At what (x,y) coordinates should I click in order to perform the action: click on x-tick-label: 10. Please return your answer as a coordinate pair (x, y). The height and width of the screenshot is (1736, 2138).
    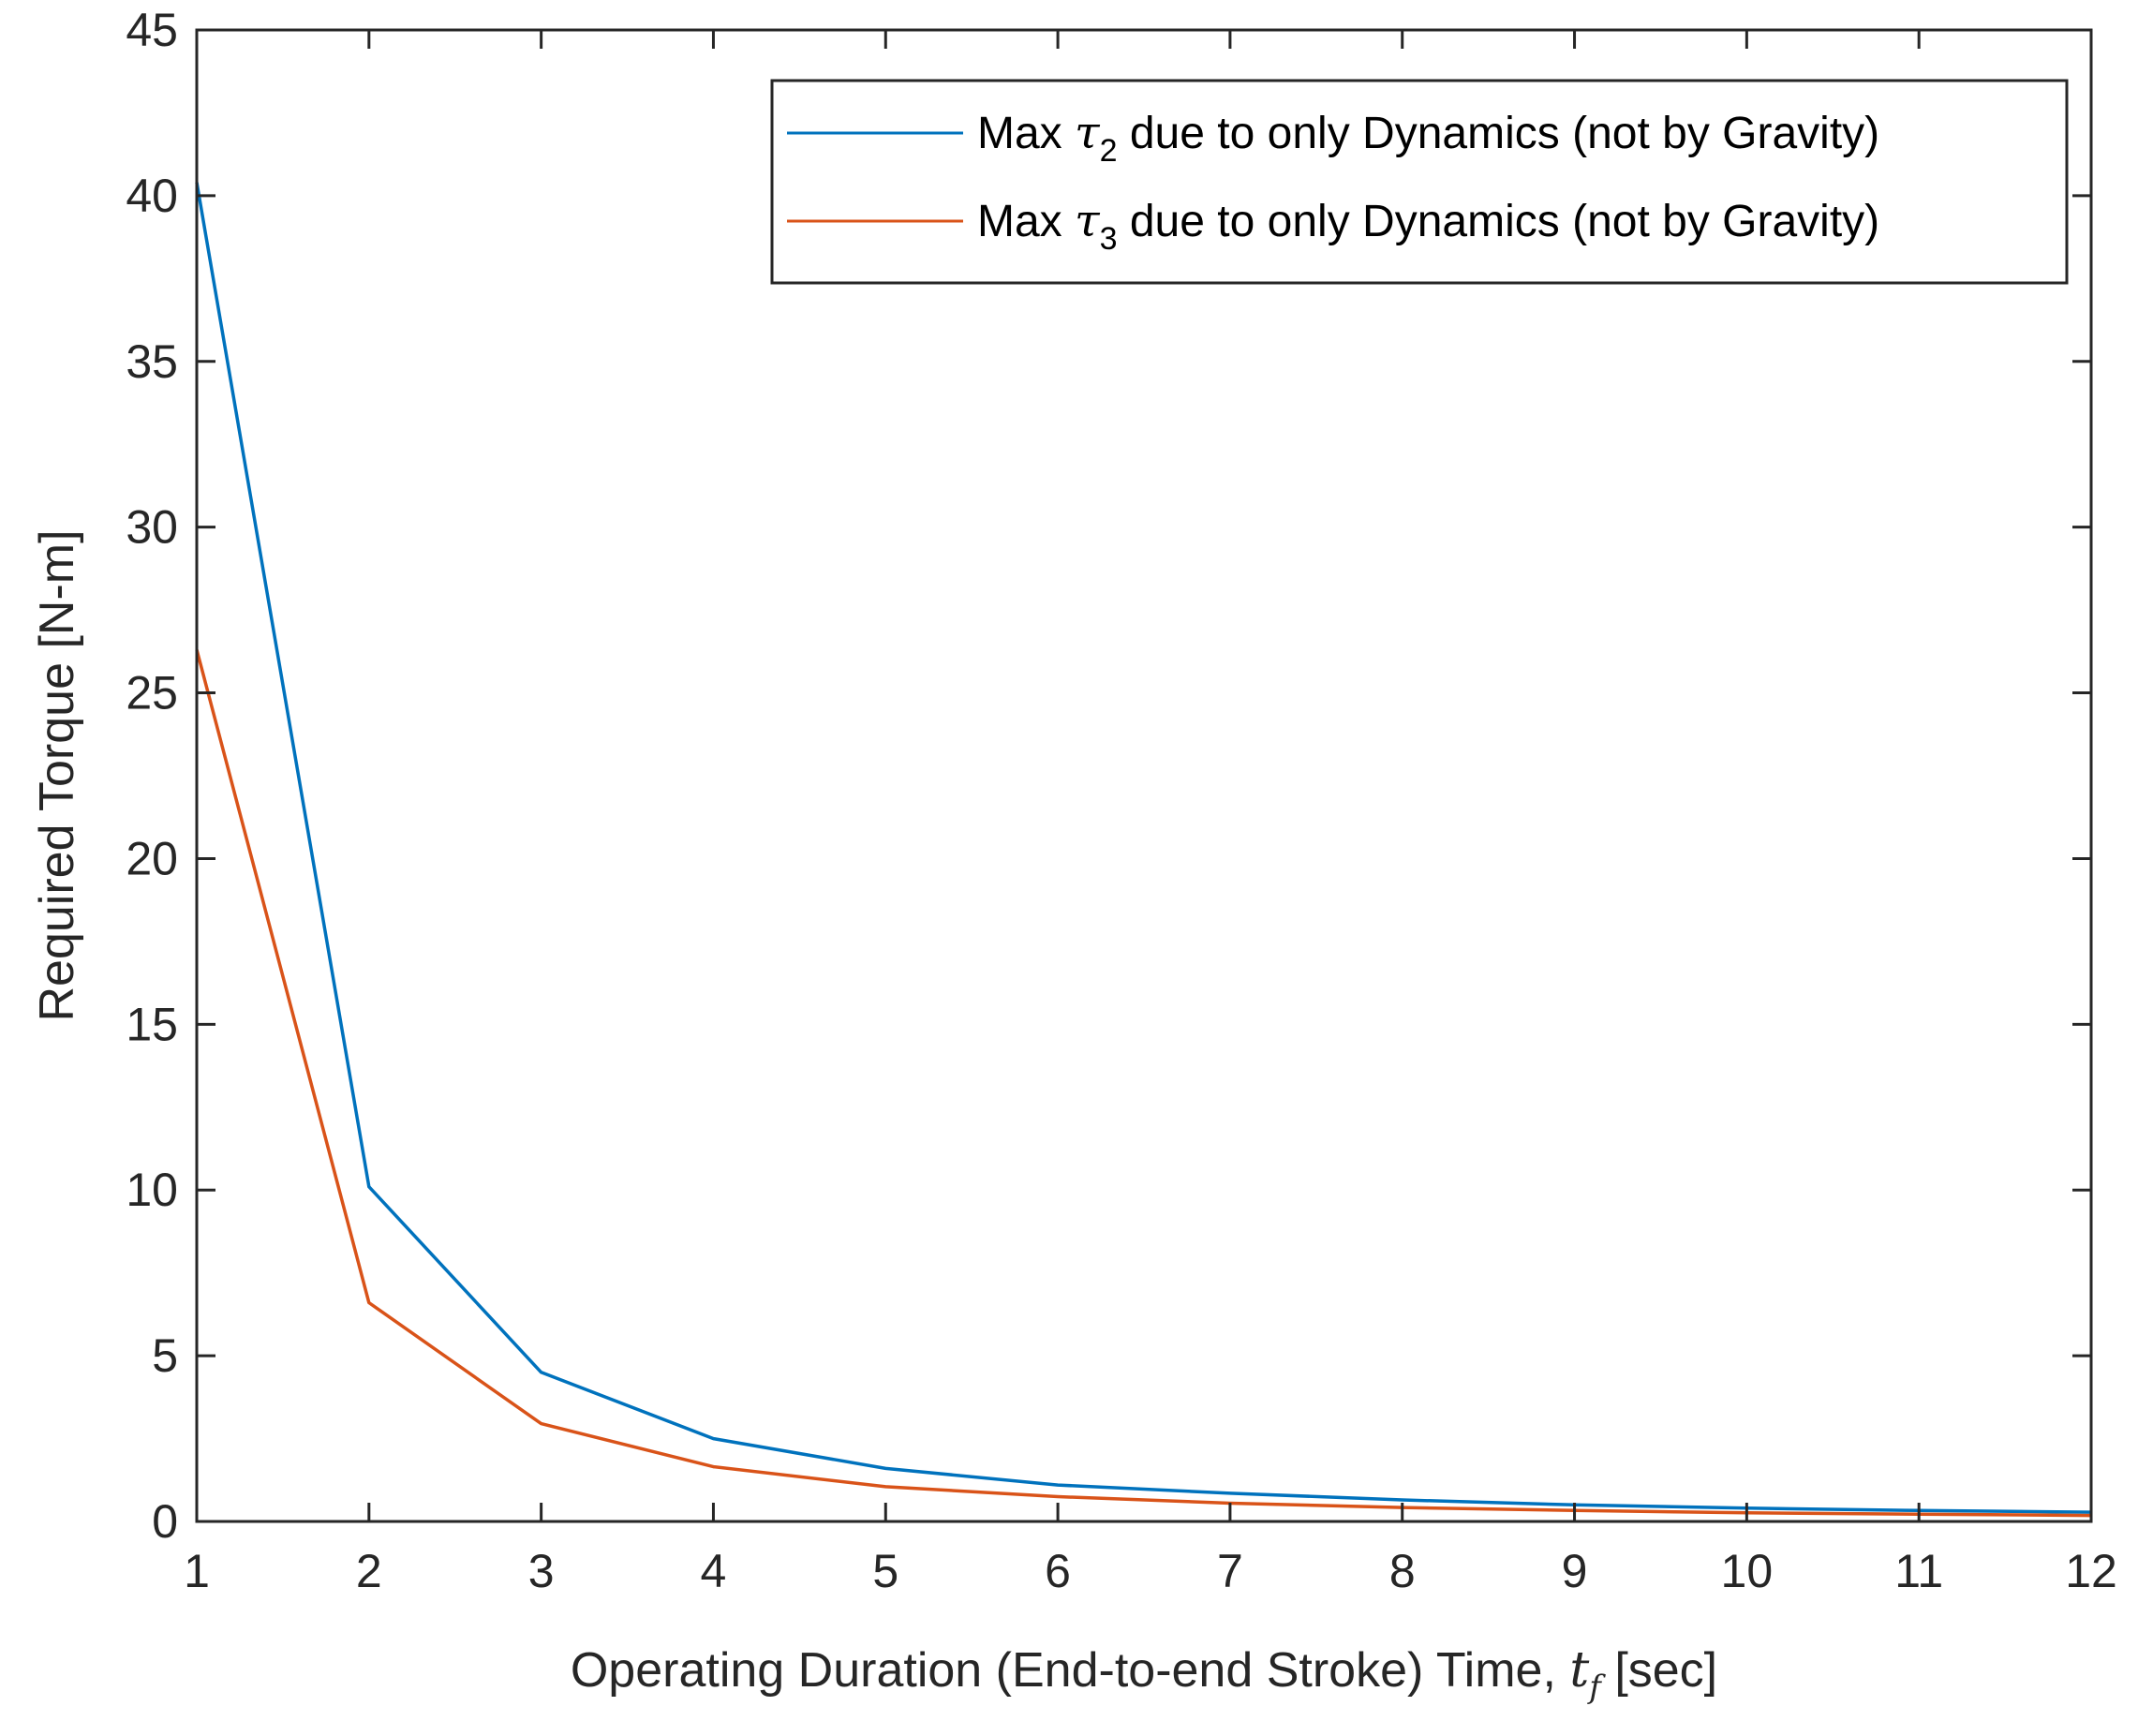
    Looking at the image, I should click on (1747, 1571).